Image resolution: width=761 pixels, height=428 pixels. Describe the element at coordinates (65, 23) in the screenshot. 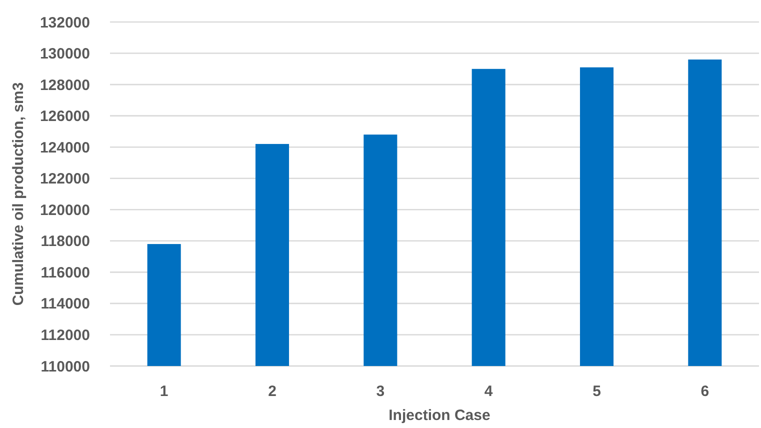

I see `y-tick-label: 132000` at that location.